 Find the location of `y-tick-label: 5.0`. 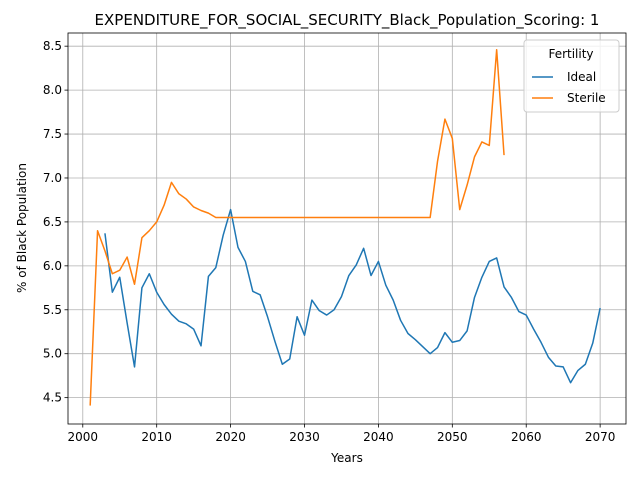

y-tick-label: 5.0 is located at coordinates (52, 354).